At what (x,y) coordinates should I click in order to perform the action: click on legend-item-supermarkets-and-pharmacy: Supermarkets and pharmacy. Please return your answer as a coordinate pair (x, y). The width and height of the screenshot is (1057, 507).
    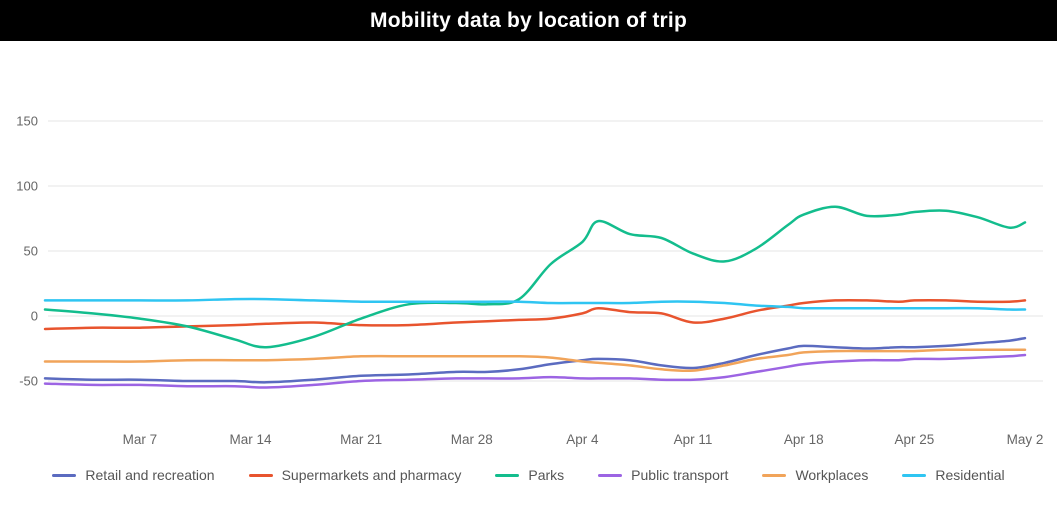
    Looking at the image, I should click on (355, 475).